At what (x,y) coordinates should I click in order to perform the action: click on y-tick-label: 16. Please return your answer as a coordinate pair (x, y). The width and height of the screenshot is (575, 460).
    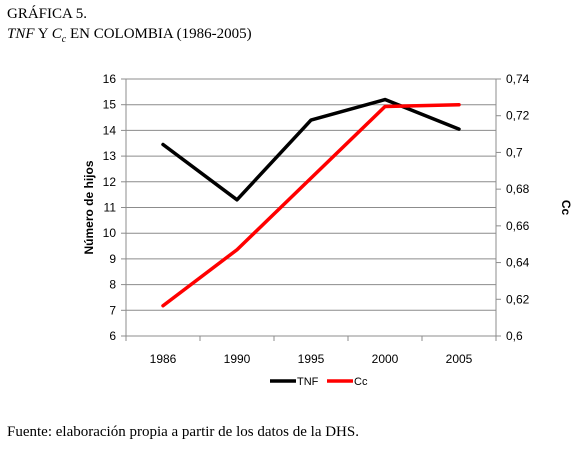
    Looking at the image, I should click on (110, 79).